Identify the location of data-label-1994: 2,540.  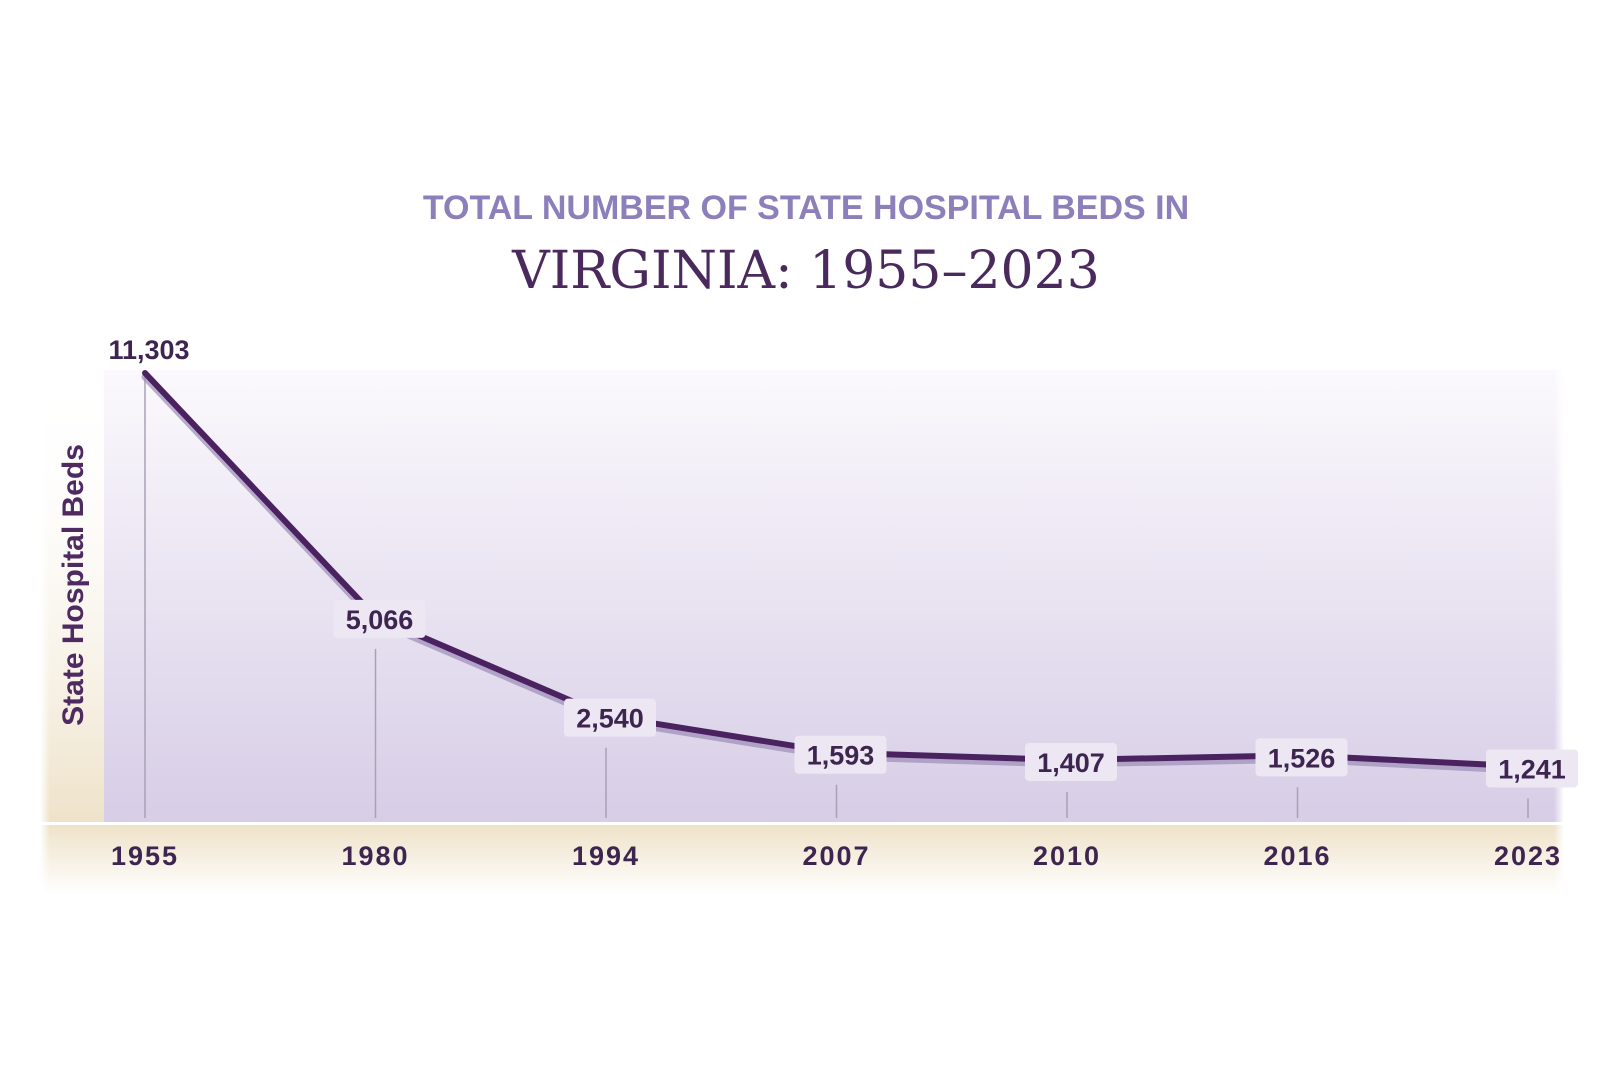
(610, 719).